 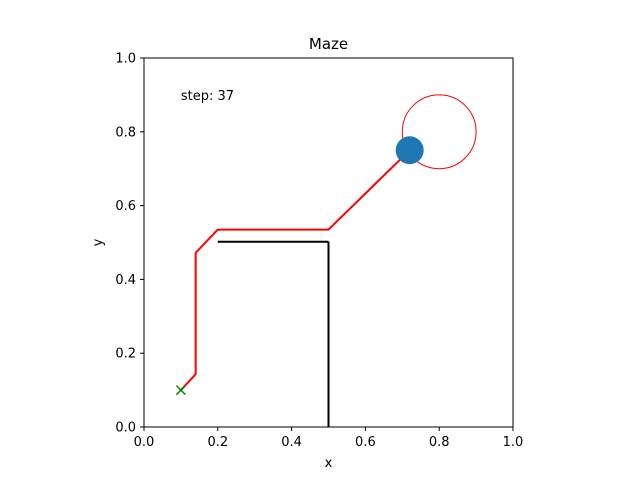 What do you see at coordinates (125, 354) in the screenshot?
I see `y-tick-label: 0.2` at bounding box center [125, 354].